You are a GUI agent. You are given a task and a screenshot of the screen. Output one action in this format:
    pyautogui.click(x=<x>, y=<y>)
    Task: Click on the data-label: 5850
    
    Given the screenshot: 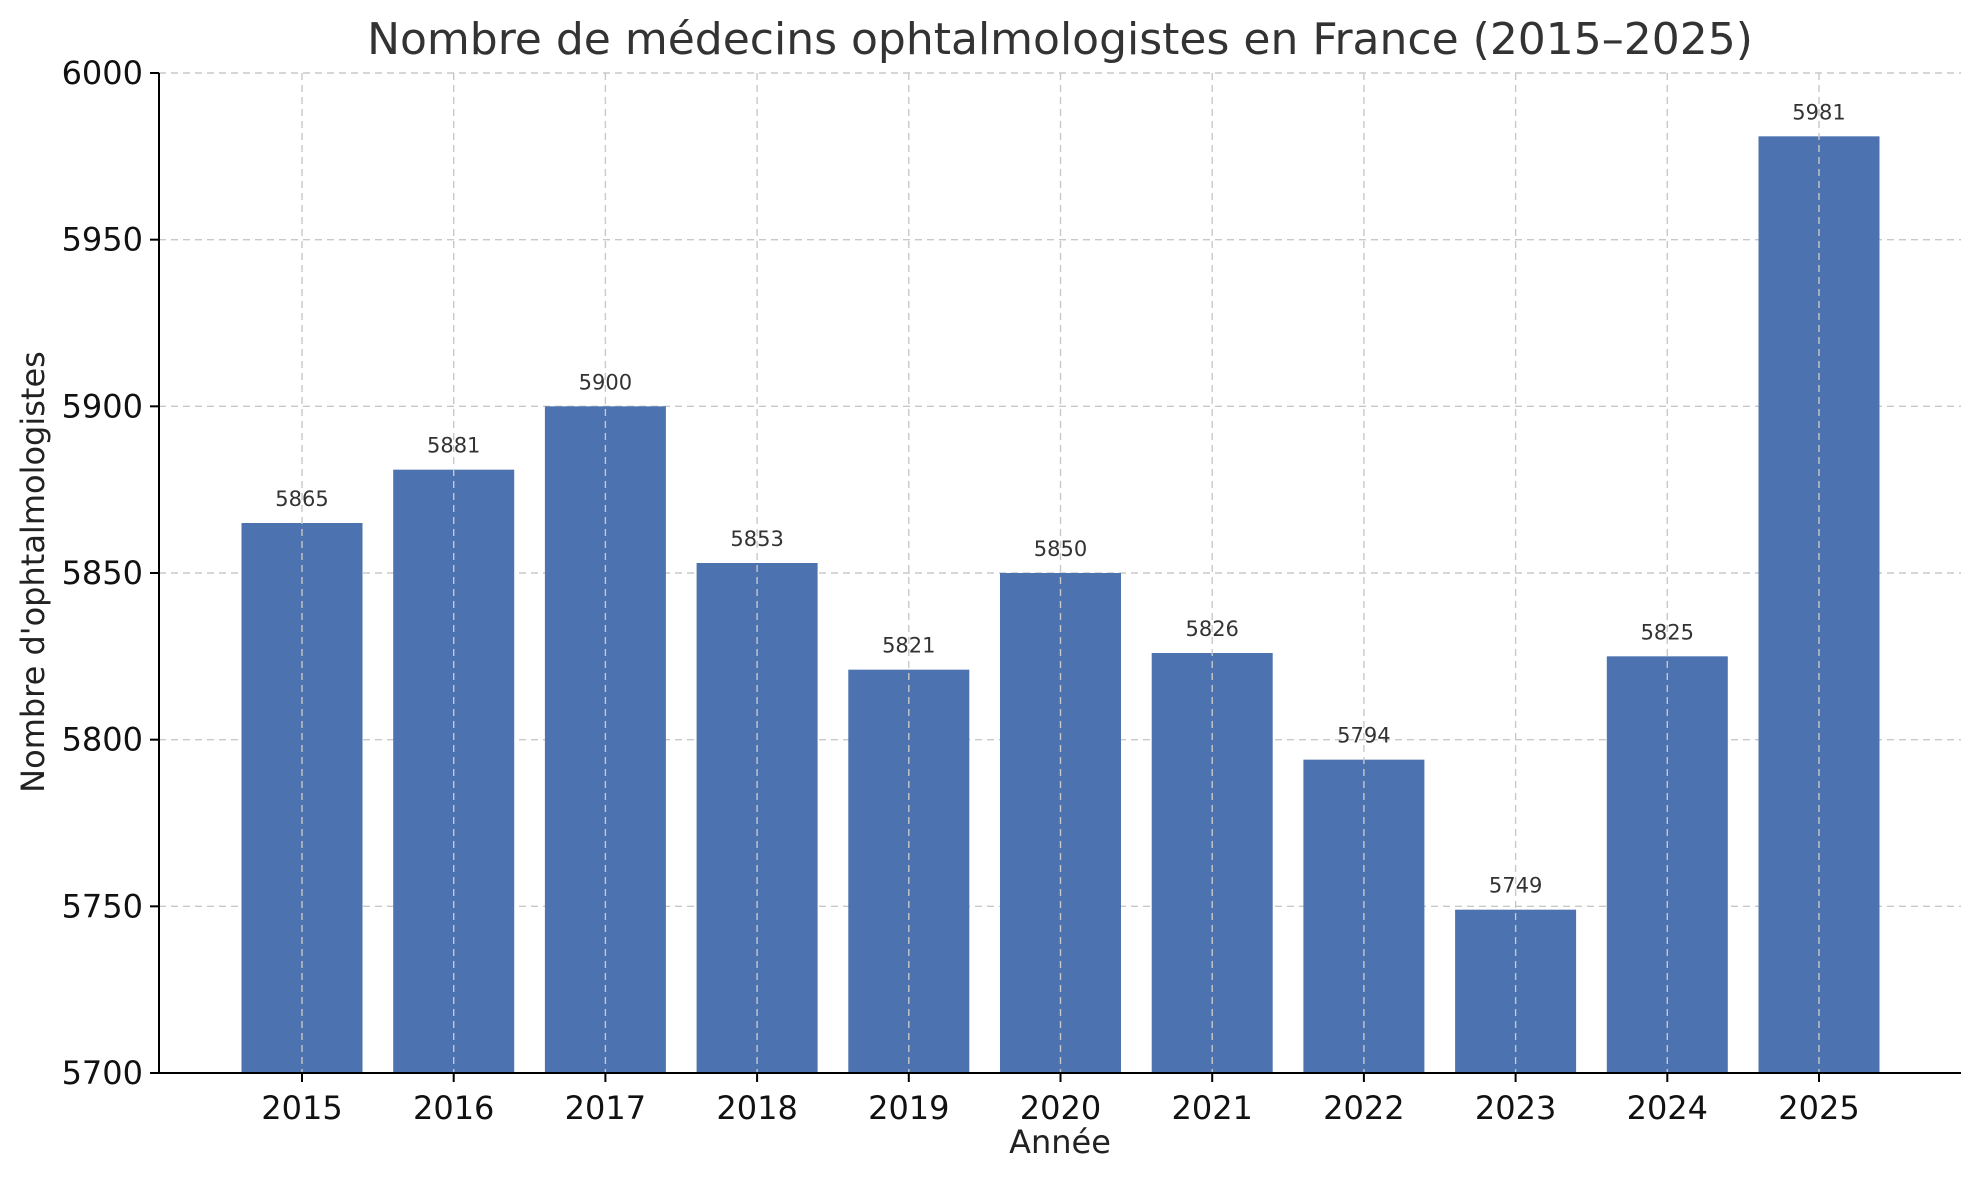 What is the action you would take?
    pyautogui.click(x=1060, y=549)
    